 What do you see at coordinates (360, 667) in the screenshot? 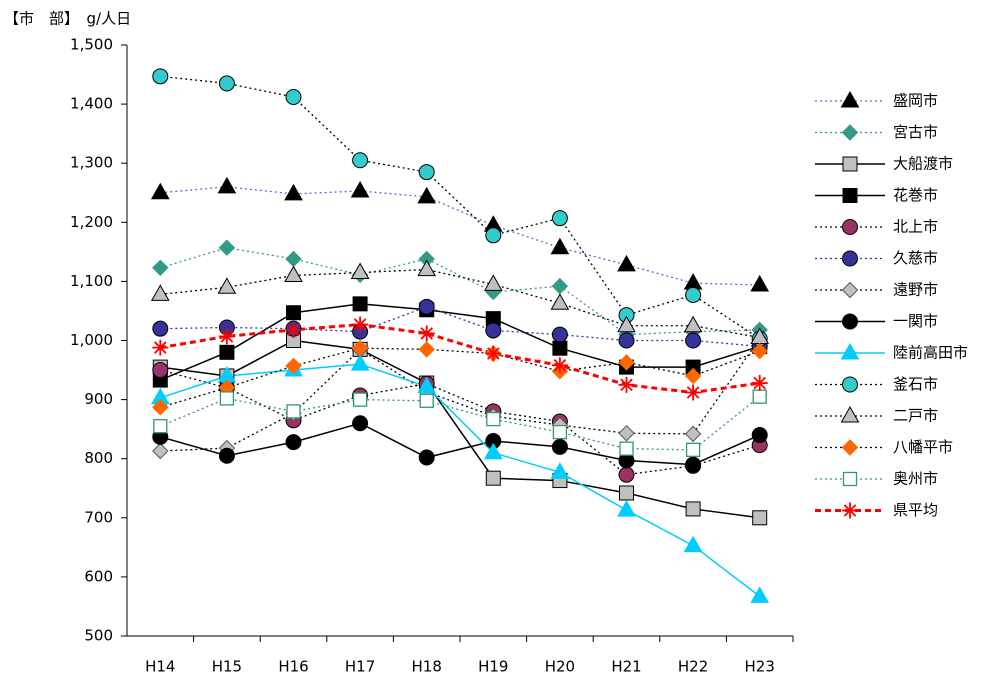
I see `x-tick-label: H17` at bounding box center [360, 667].